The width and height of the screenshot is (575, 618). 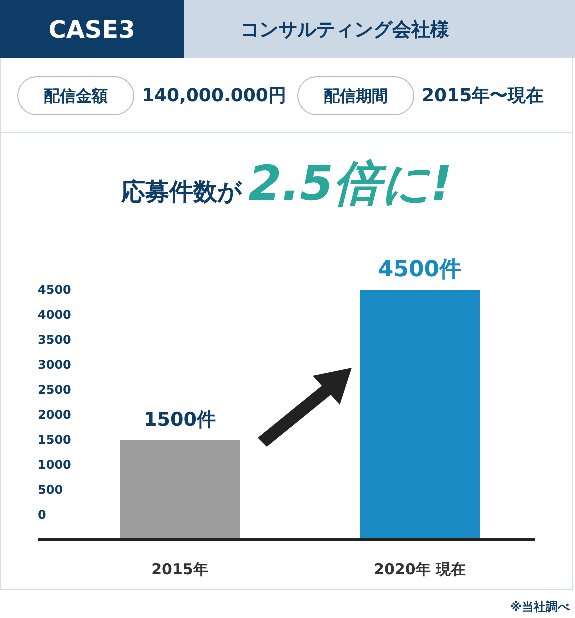 I want to click on text: ※当社調べ, so click(x=540, y=607).